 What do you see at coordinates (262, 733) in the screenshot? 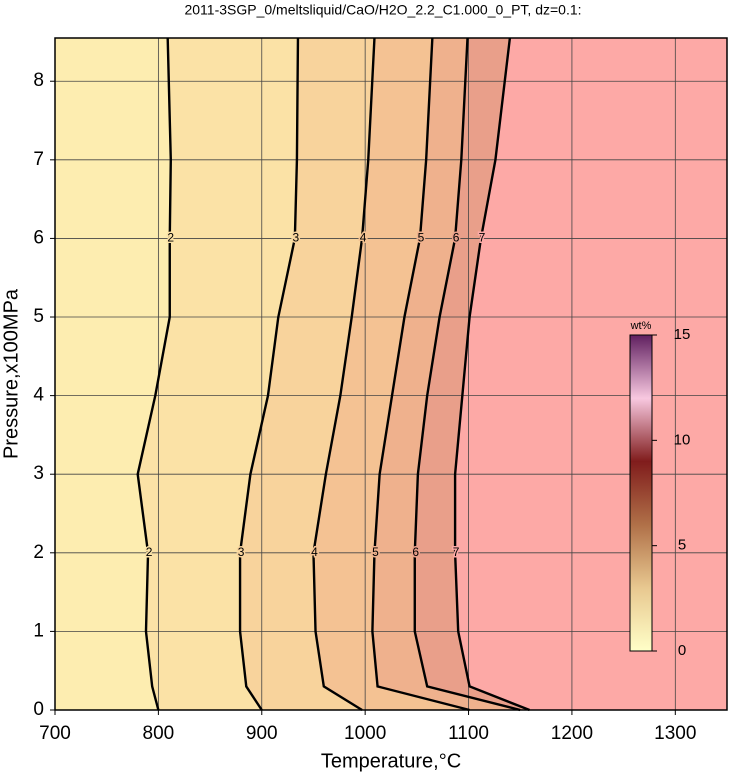
I see `x-tick-label: 900` at bounding box center [262, 733].